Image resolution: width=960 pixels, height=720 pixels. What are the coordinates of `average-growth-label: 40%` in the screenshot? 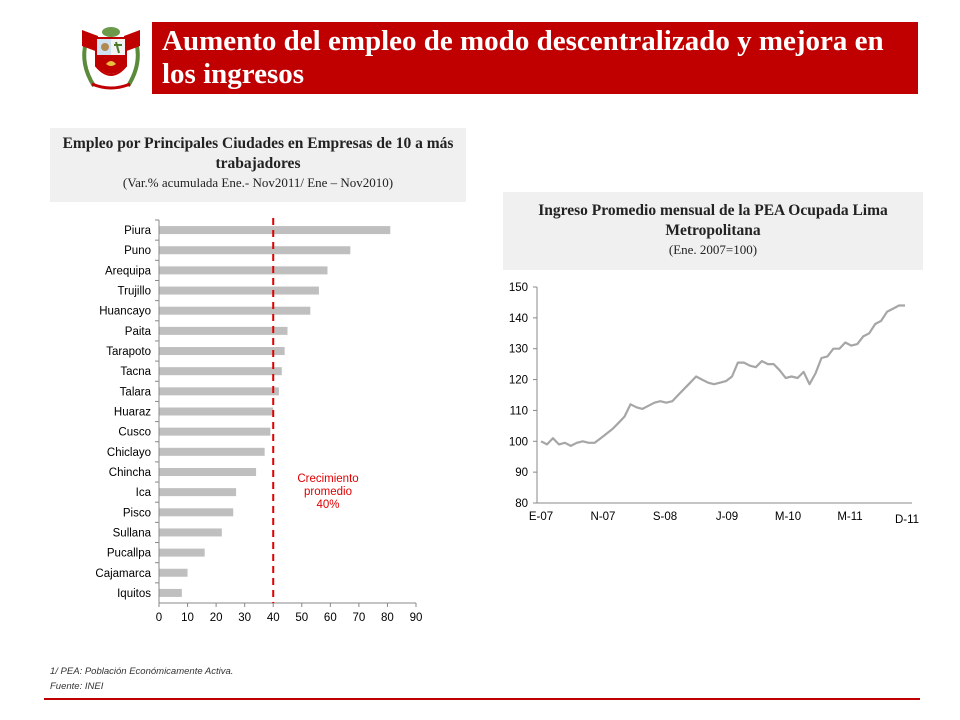 It's located at (327, 505).